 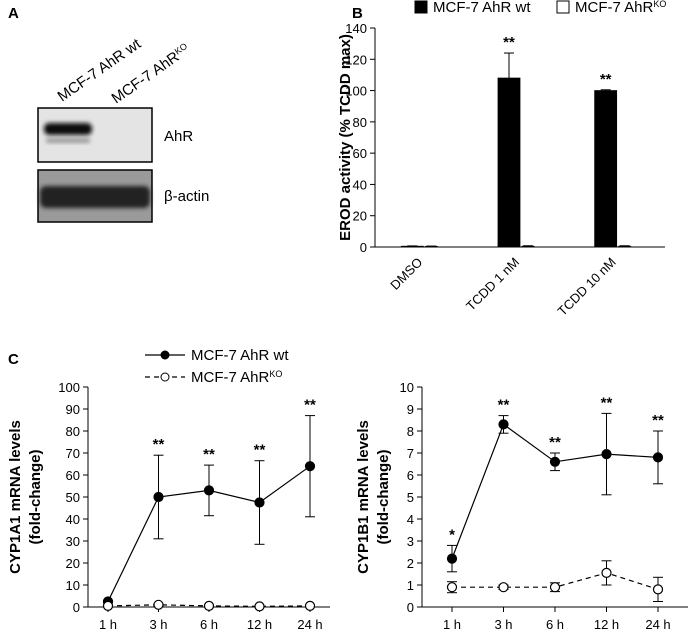 What do you see at coordinates (356, 28) in the screenshot?
I see `y-tick-label: 140` at bounding box center [356, 28].